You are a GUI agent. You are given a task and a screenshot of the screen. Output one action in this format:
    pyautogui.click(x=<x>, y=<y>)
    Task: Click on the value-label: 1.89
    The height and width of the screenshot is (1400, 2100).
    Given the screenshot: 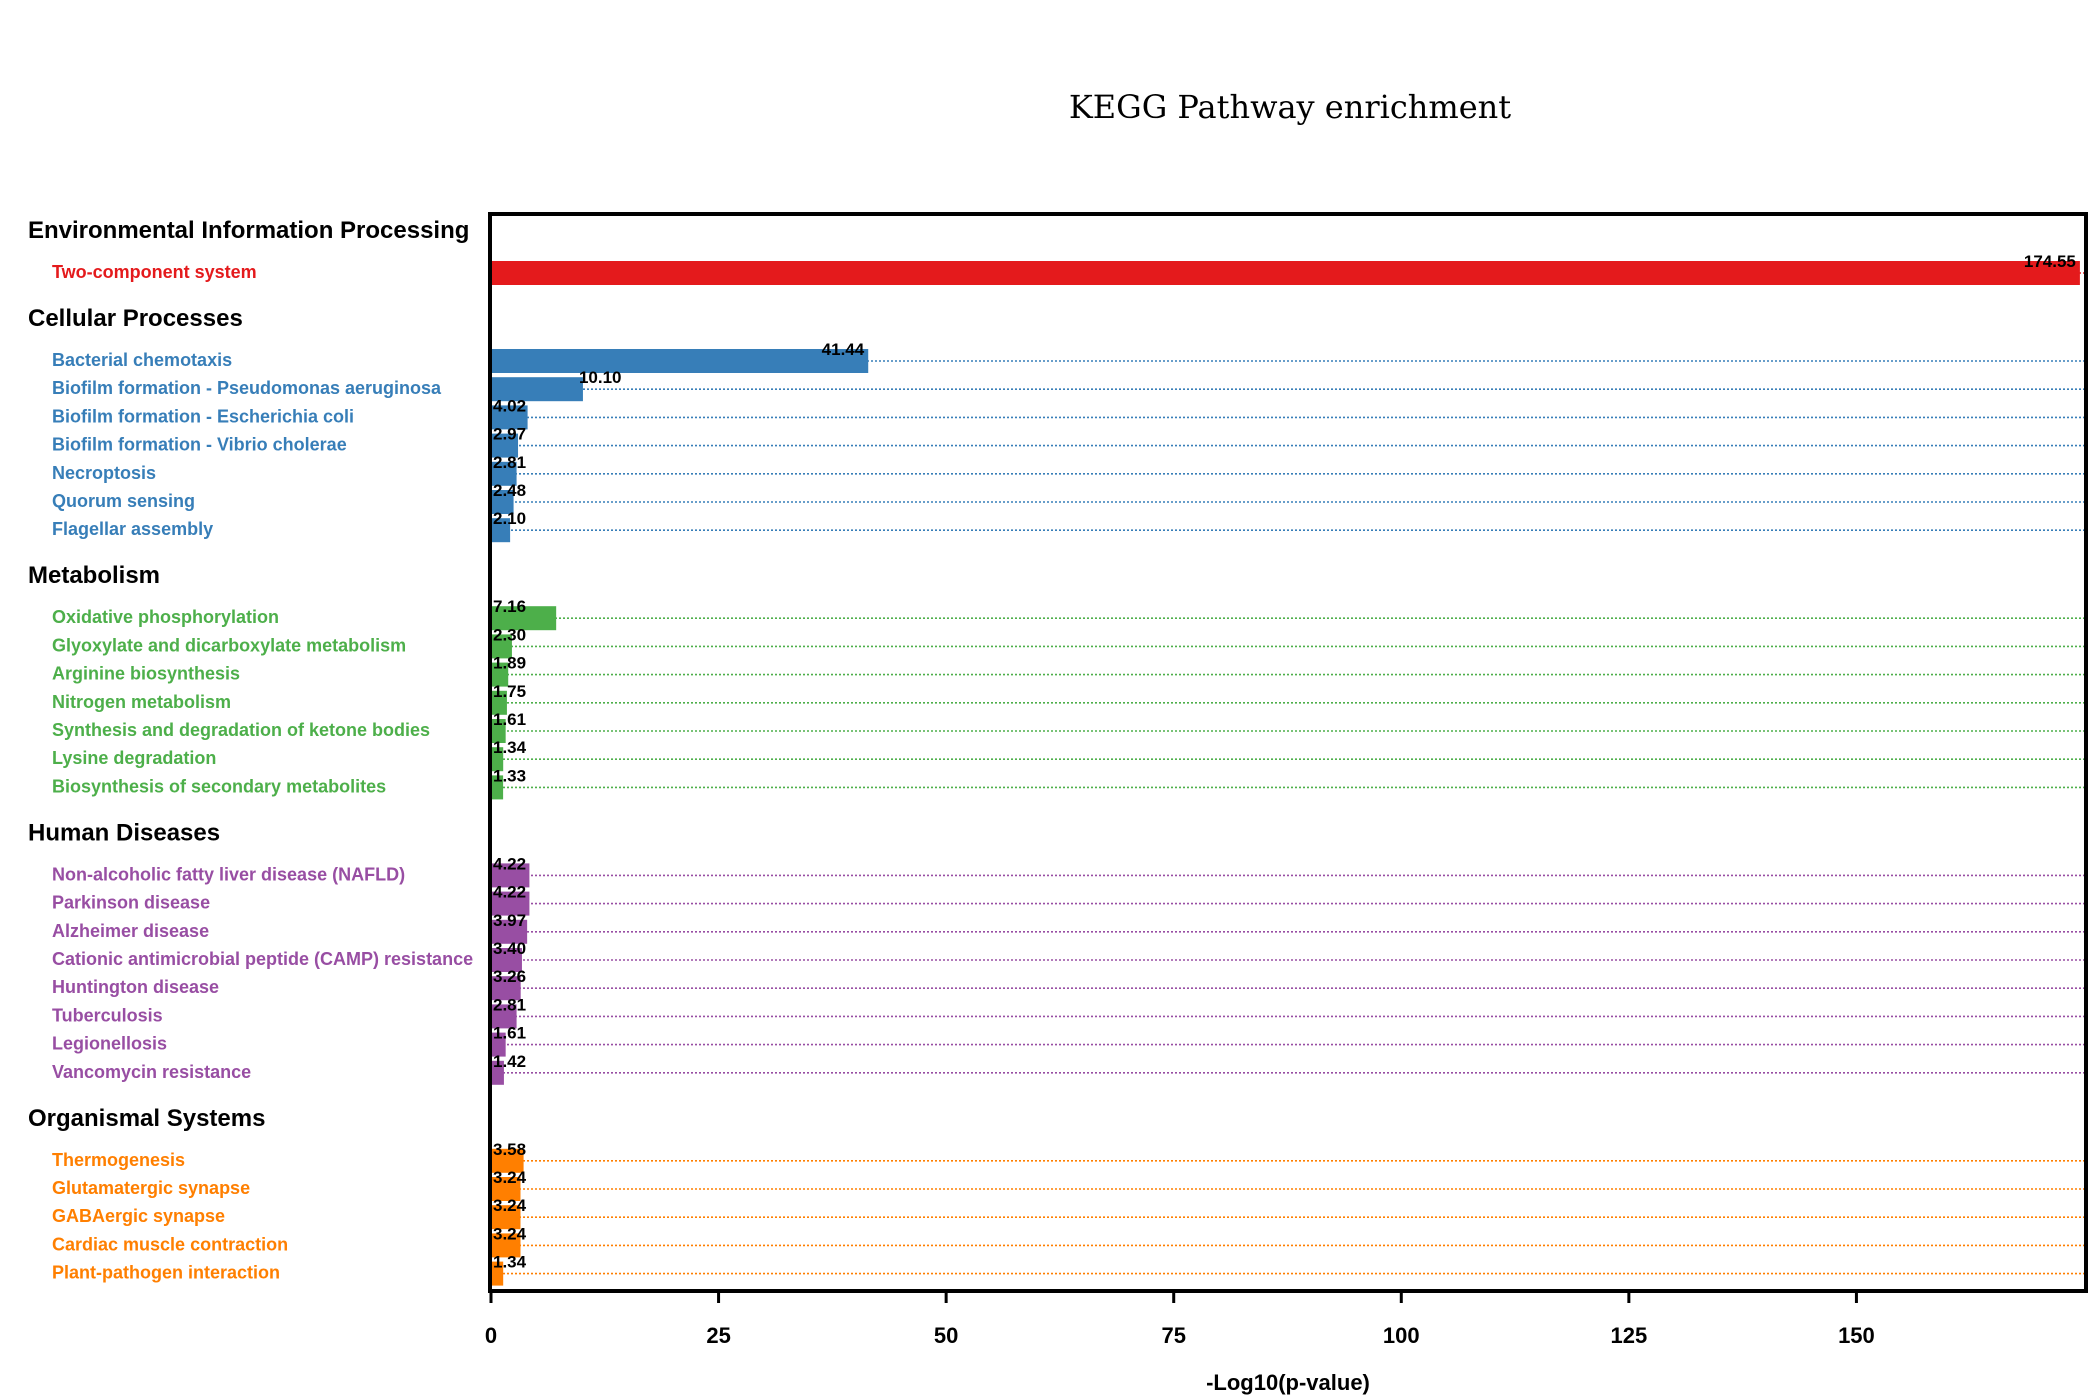 What is the action you would take?
    pyautogui.click(x=509, y=663)
    